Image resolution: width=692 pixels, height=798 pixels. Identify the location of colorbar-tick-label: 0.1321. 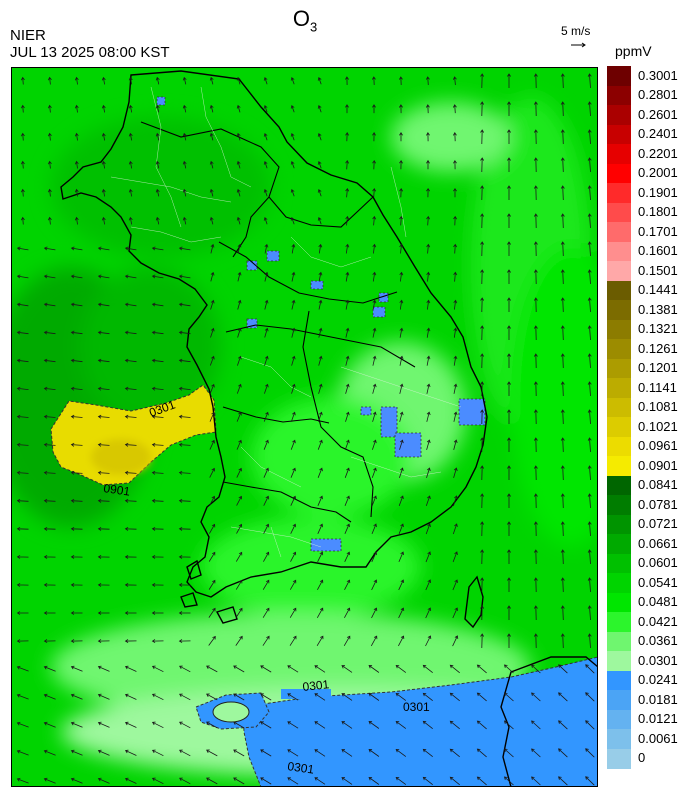
(658, 329).